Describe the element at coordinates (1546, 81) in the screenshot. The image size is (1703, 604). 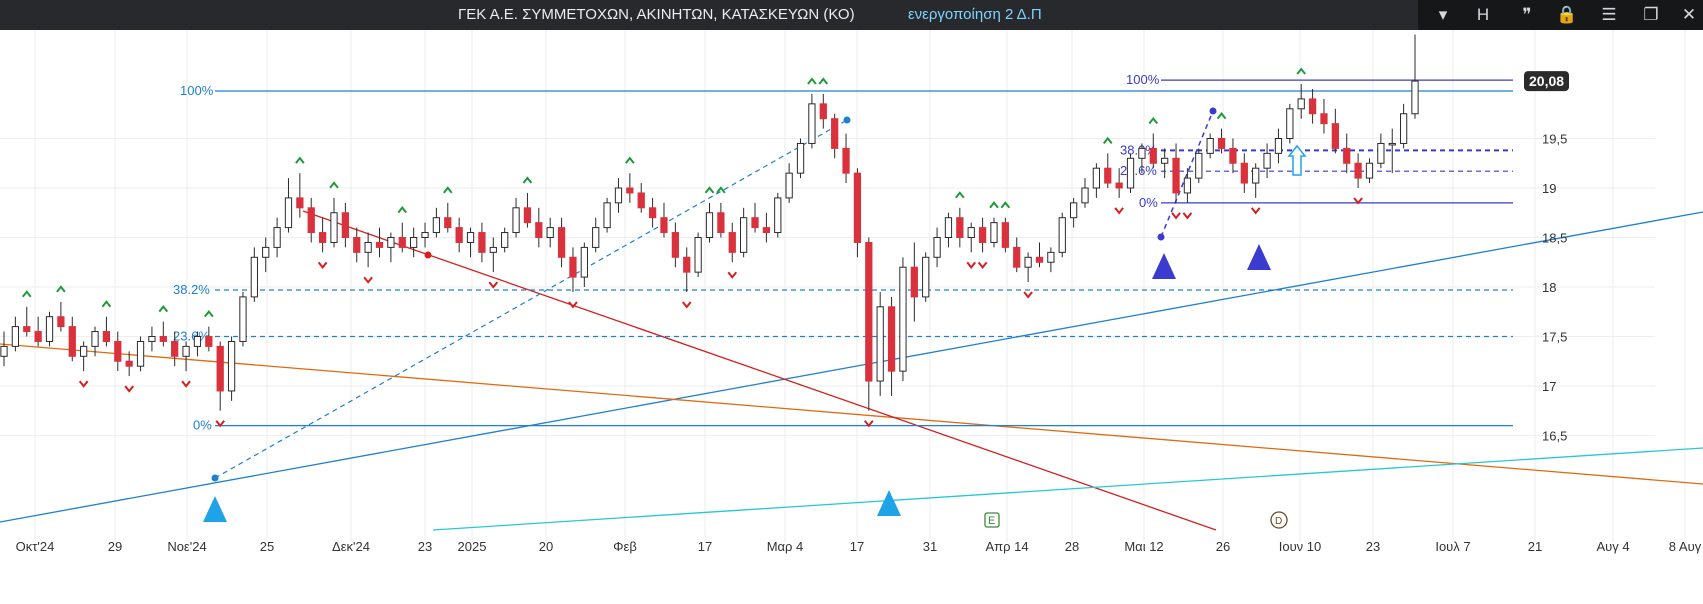
I see `last-price-tag` at that location.